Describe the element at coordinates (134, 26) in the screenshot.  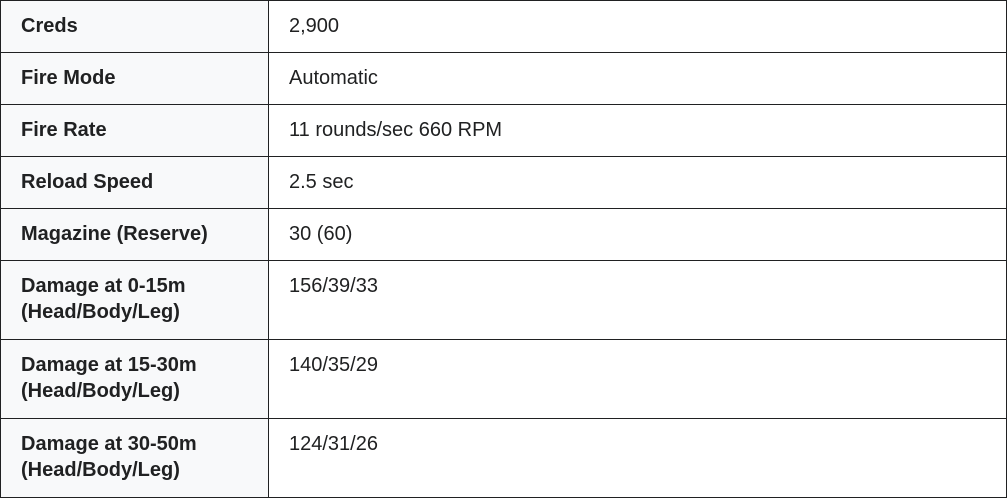
I see `stat-label: Creds` at that location.